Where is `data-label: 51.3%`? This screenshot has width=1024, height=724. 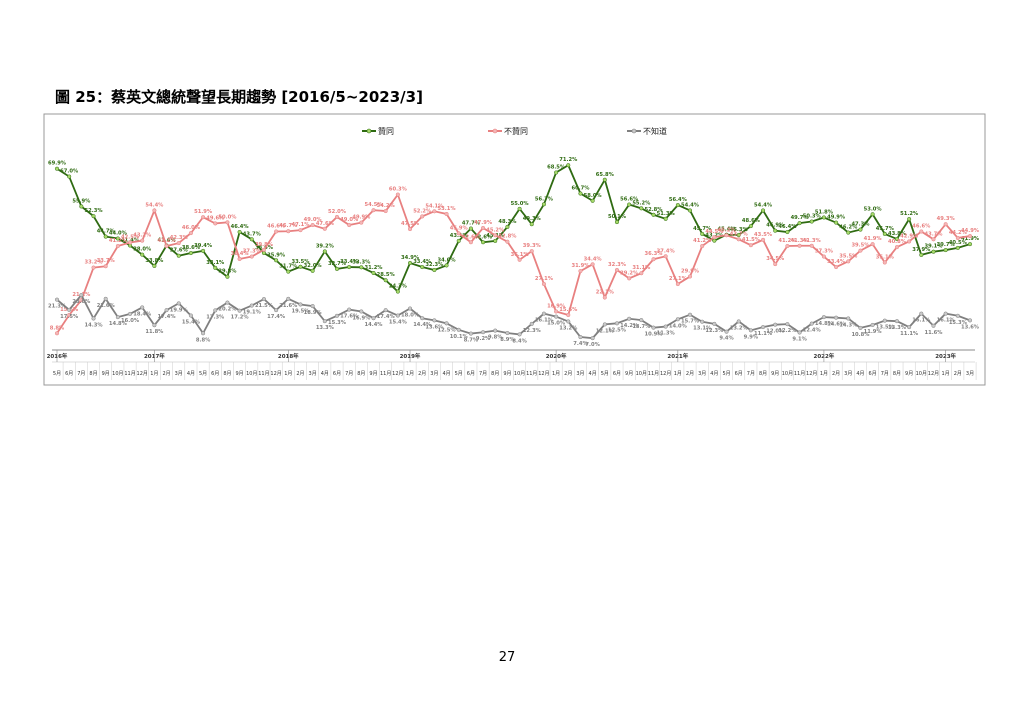
data-label: 51.3% is located at coordinates (666, 214).